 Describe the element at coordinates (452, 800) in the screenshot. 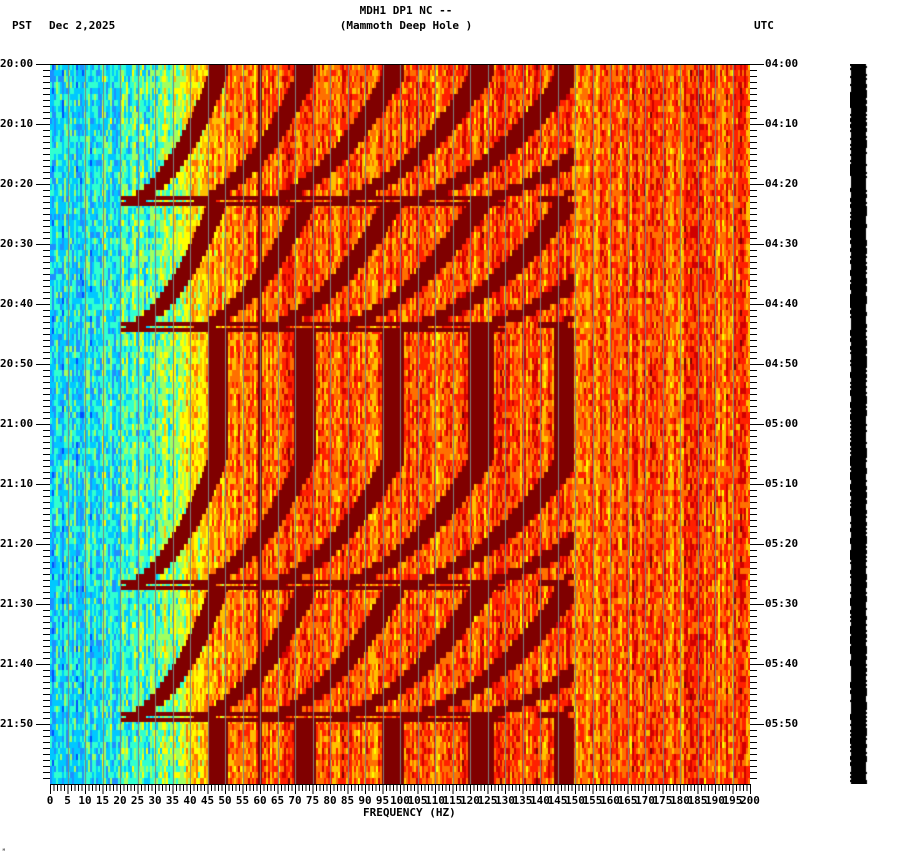

I see `x-tick-label: 115` at that location.